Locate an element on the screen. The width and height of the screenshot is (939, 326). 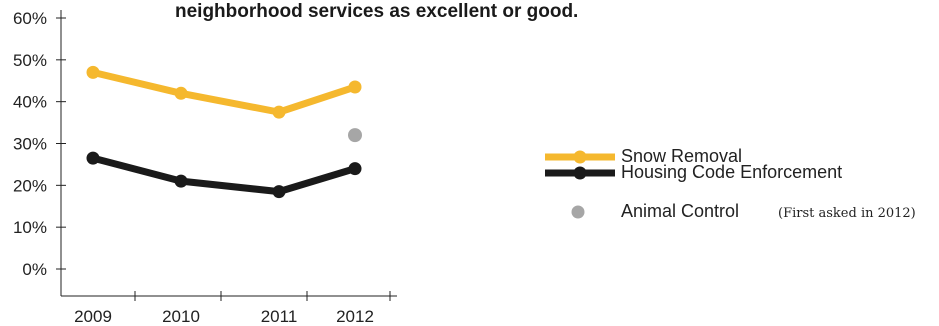
y-tick-label: 50% is located at coordinates (30, 60).